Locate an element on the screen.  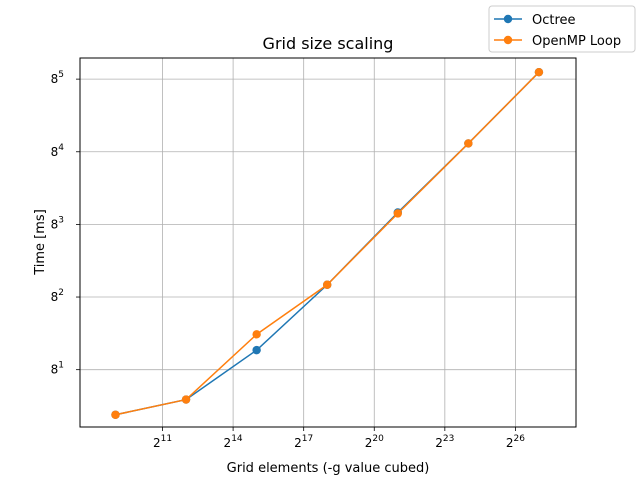
legend-box is located at coordinates (562, 29).